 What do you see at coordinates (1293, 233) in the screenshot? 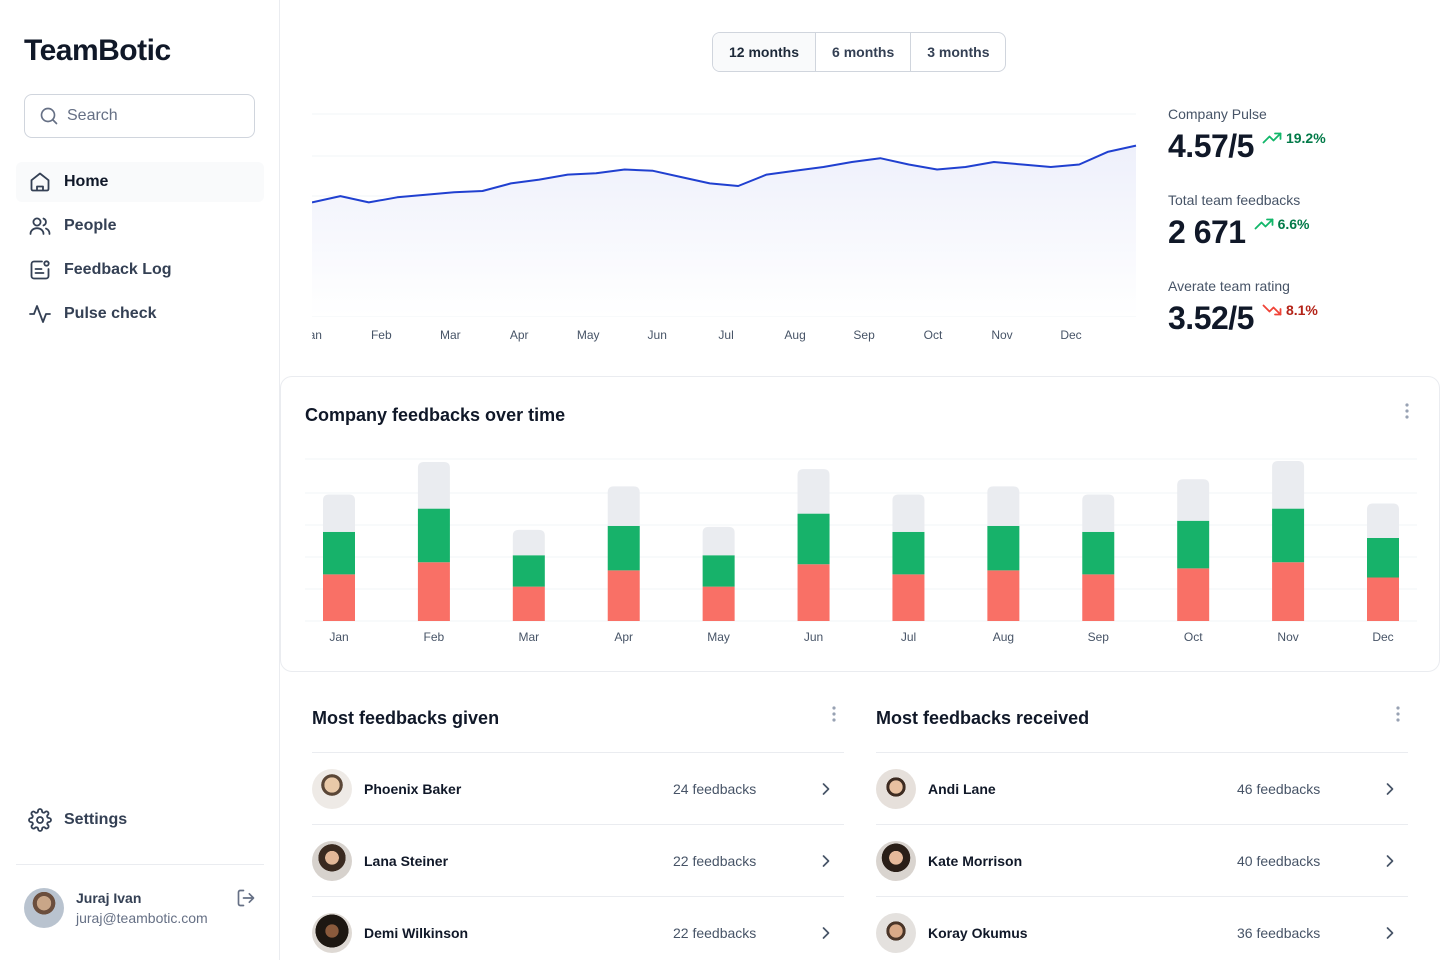
I see `stat-total-feedbacks: Total team feedbacks 2 671 6.6%` at bounding box center [1293, 233].